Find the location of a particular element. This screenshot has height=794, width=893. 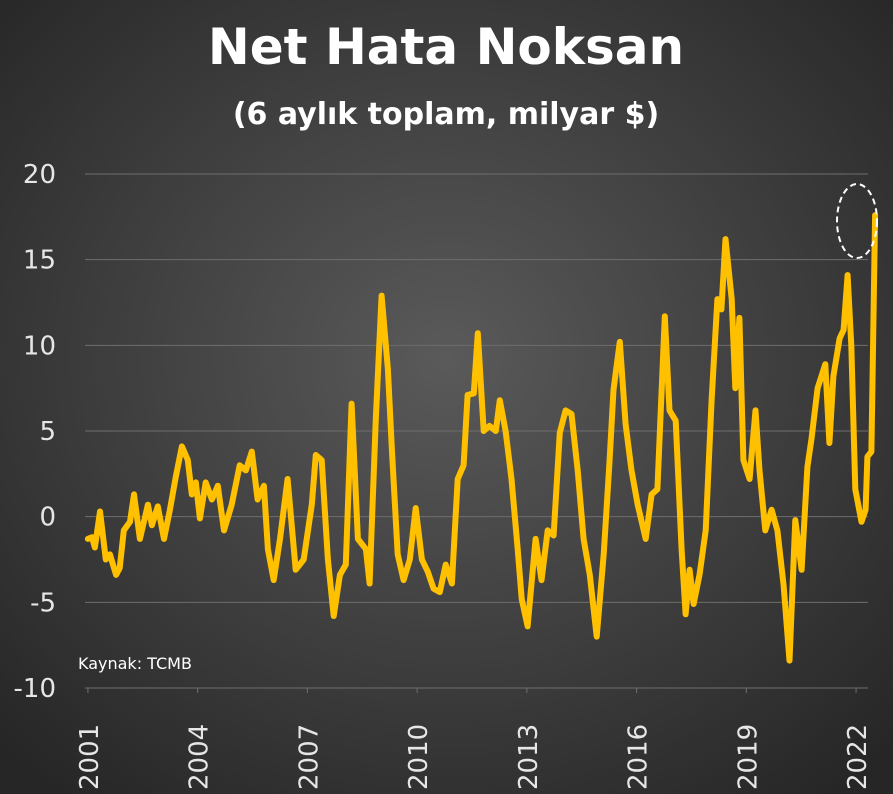

y-tick-label: 20 is located at coordinates (39, 175).